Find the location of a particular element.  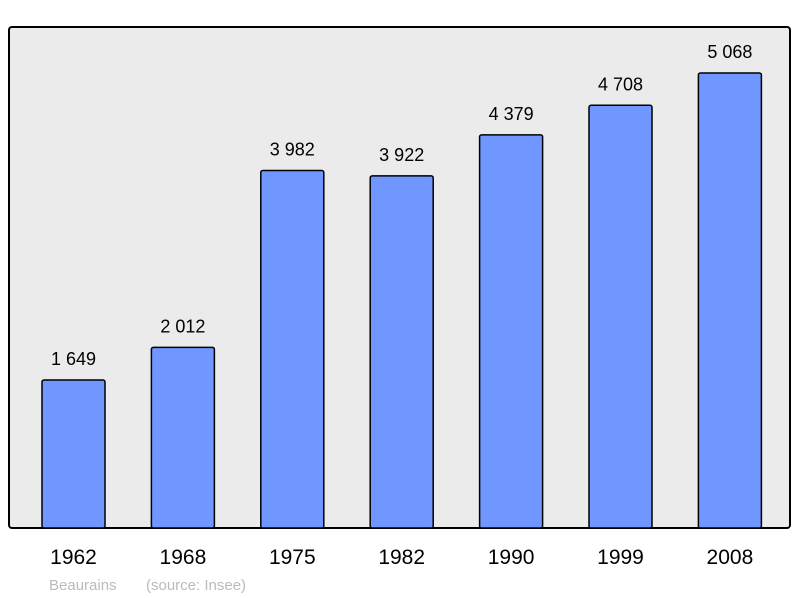

x-tick-label-1968: 1968 is located at coordinates (183, 557).